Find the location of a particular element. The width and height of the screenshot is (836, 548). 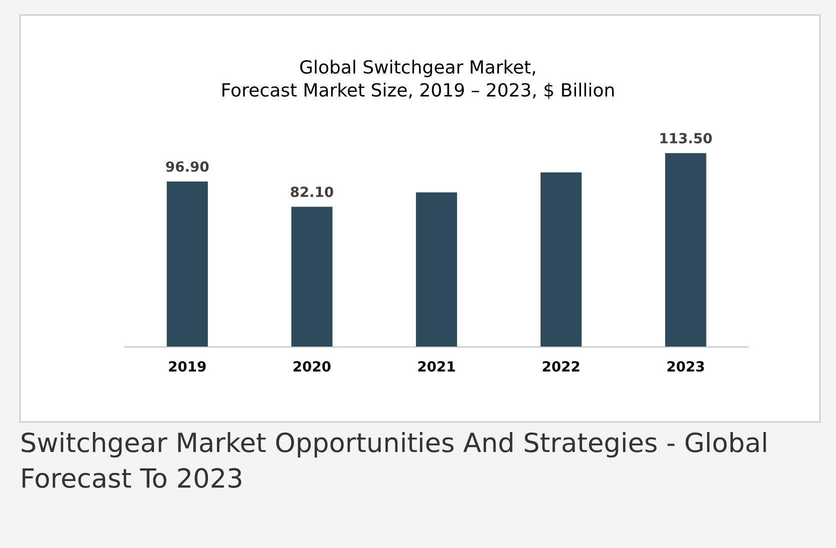

chart-title: Global Switchgear Market, Forecast Market Size, 2019 – 2023, $ Billion is located at coordinates (418, 80).